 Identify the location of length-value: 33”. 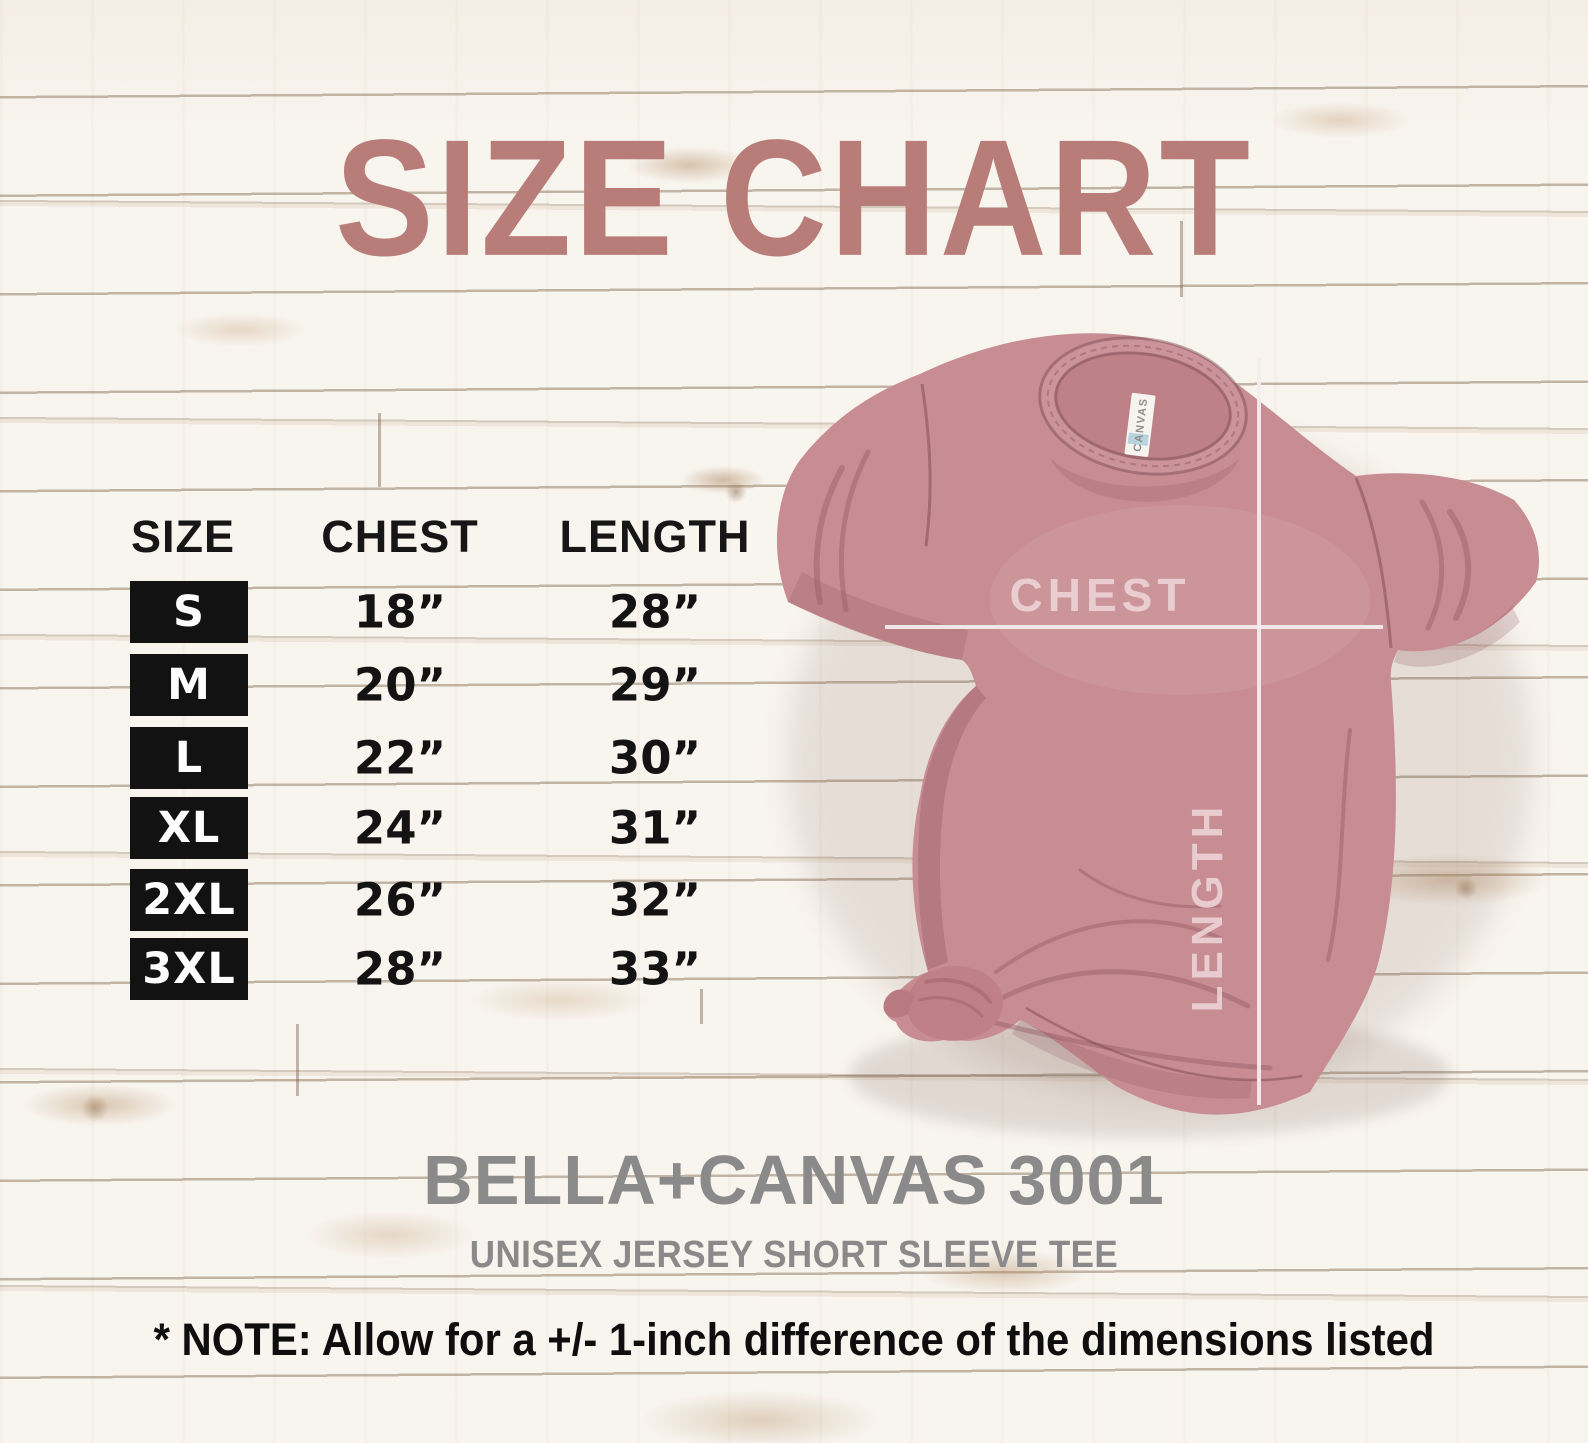
(655, 969).